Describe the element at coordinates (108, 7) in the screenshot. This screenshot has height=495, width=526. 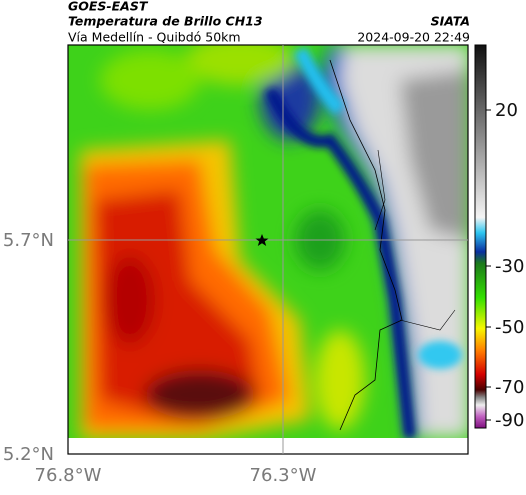
I see `satellite-name: GOES-EAST` at that location.